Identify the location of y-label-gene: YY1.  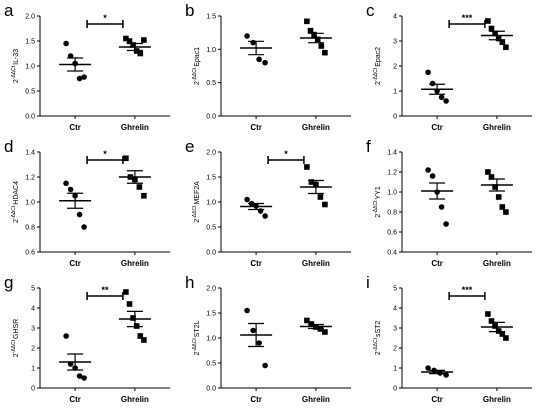
(378, 192).